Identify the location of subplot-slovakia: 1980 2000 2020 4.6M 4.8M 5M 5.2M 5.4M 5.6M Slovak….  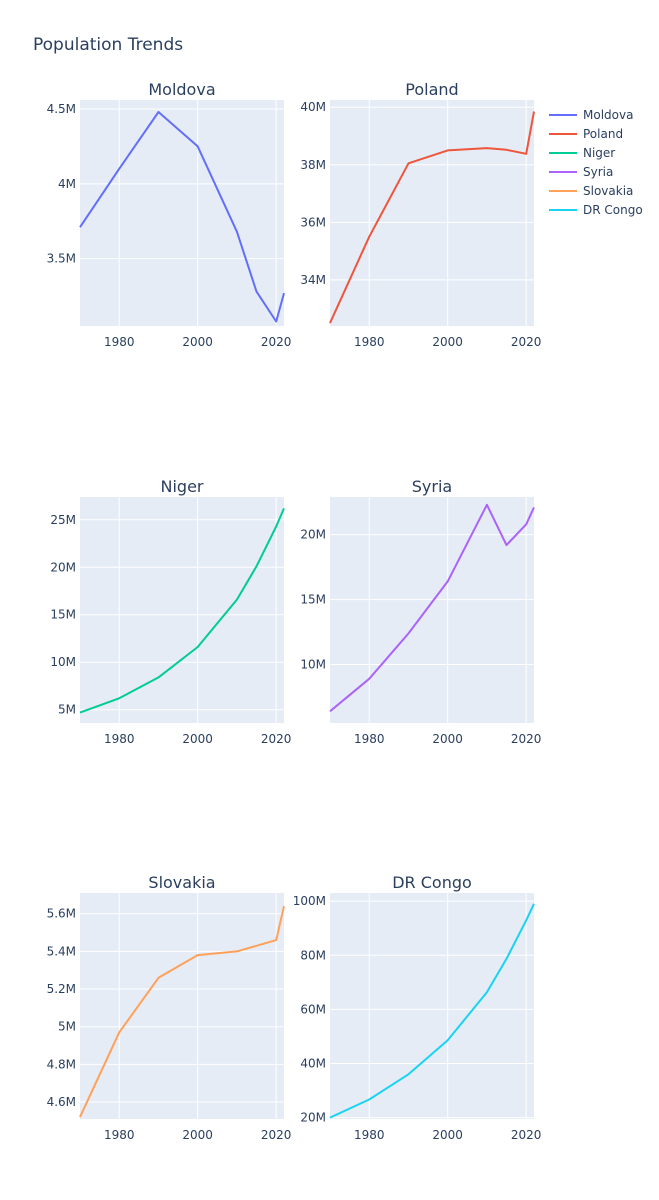
(169, 1007).